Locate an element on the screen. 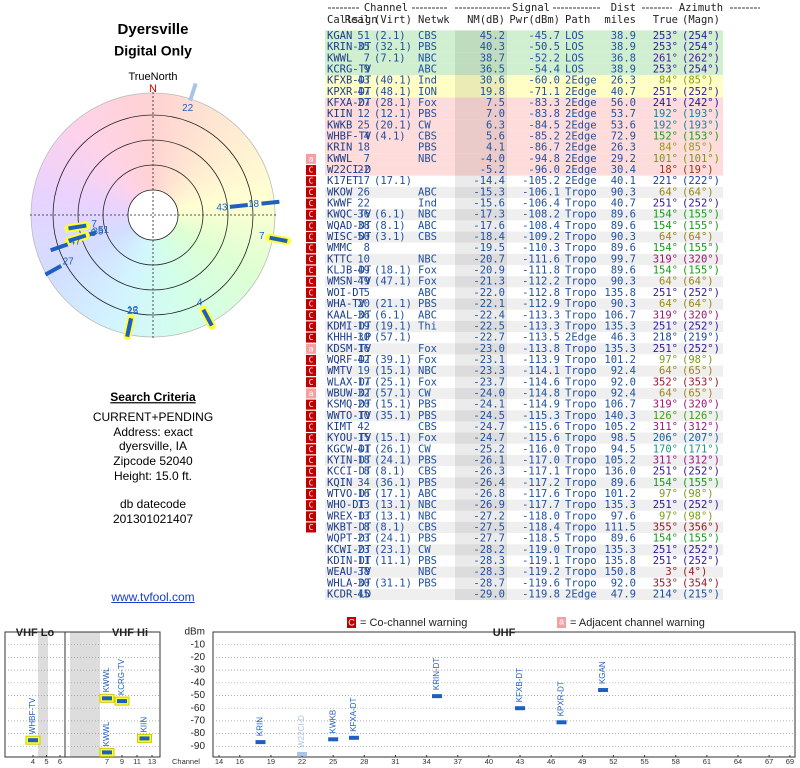  cell: 38.9 is located at coordinates (623, 47).